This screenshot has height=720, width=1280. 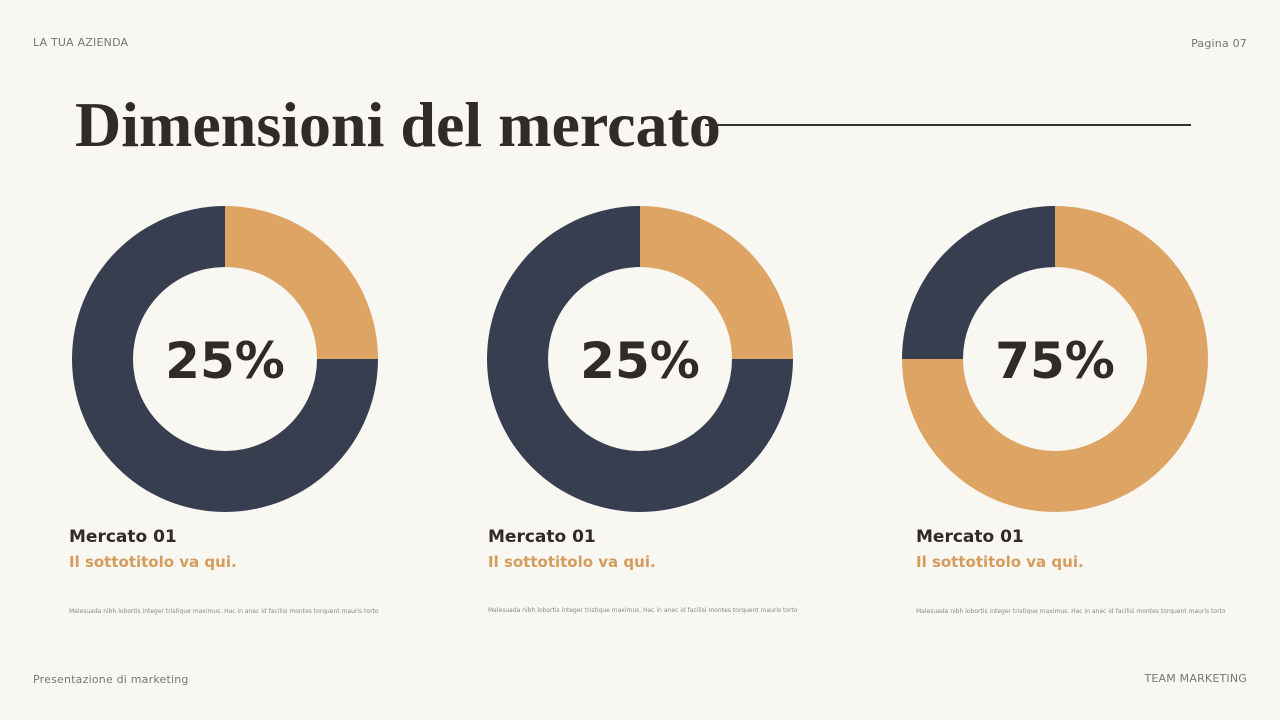 I want to click on donut-chart-3: 75%, so click(x=1055, y=359).